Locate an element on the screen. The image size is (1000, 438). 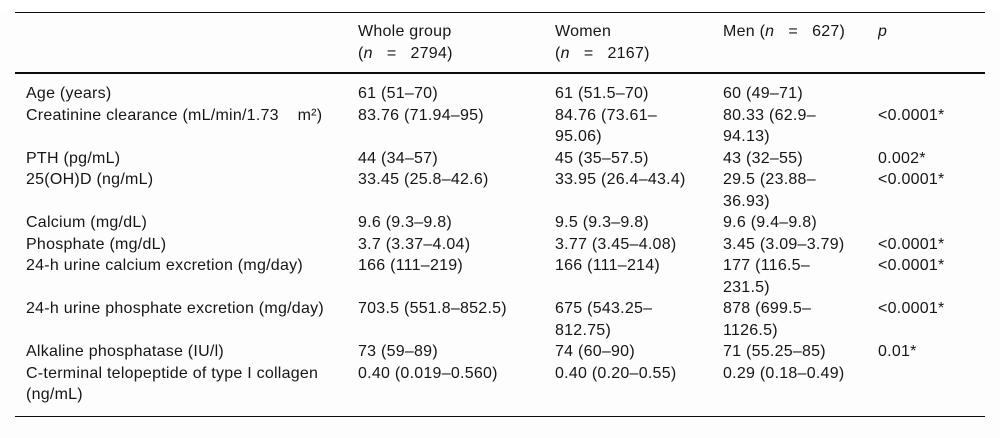
value-cell: 73 (59–89) is located at coordinates (398, 351).